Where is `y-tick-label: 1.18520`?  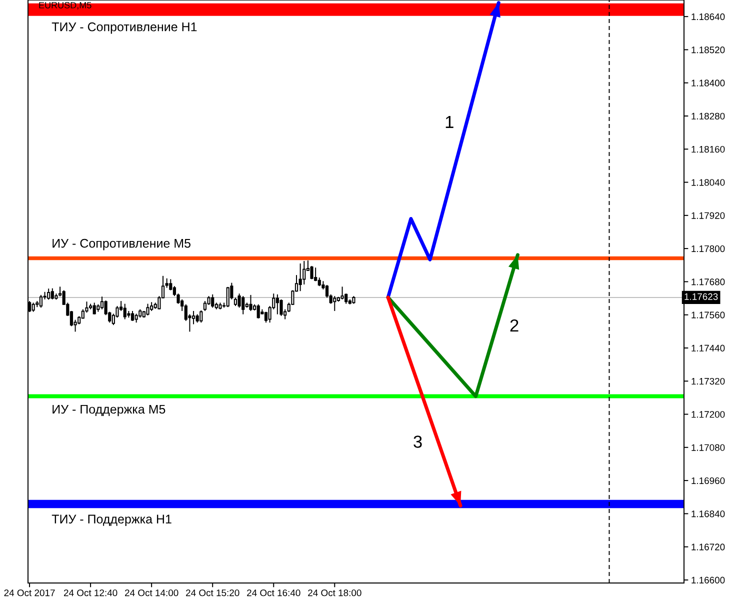
y-tick-label: 1.18520 is located at coordinates (708, 50).